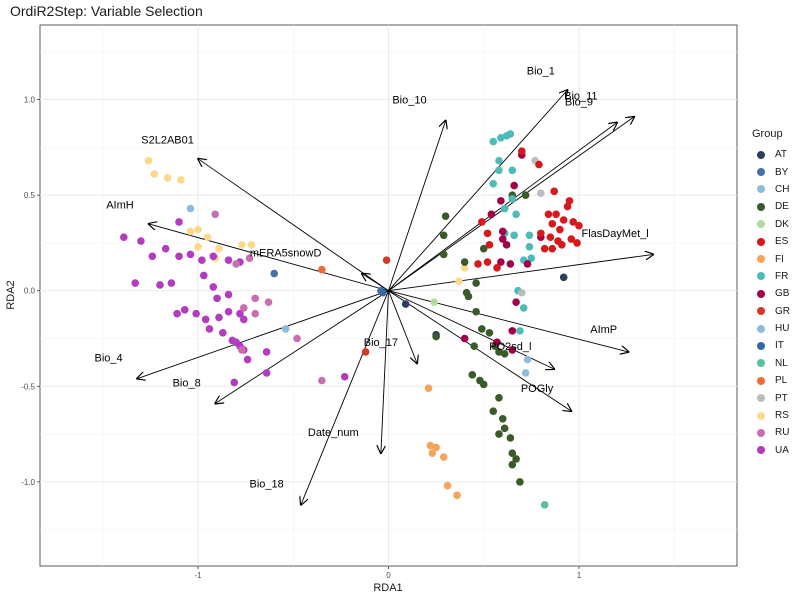  I want to click on y-tick-label: 0.5, so click(30, 195).